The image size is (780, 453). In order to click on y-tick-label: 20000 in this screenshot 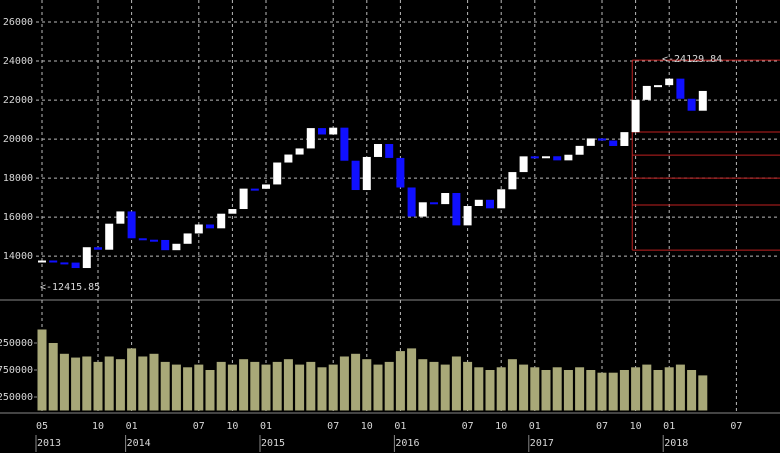, I will do `click(18, 139)`.